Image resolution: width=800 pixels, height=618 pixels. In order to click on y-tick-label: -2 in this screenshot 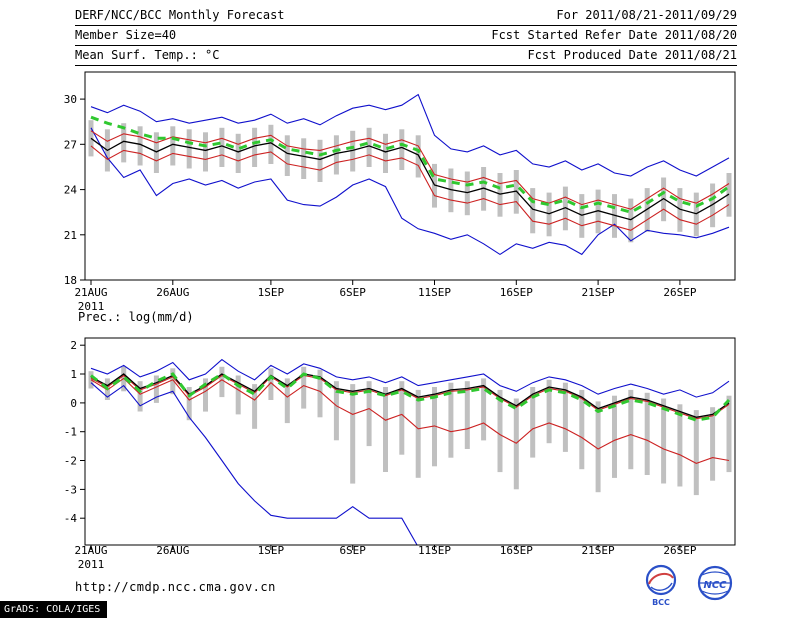, I will do `click(70, 461)`.